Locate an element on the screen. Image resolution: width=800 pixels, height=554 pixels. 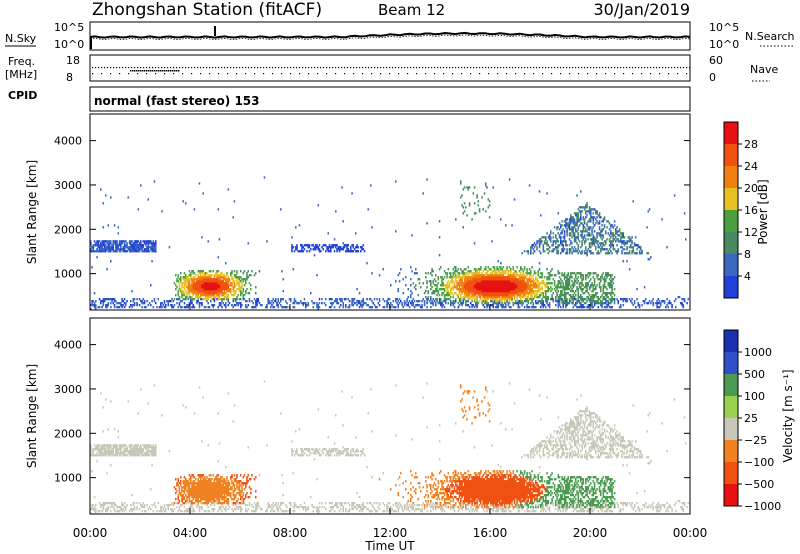
noise-sky-line is located at coordinates (390, 35).